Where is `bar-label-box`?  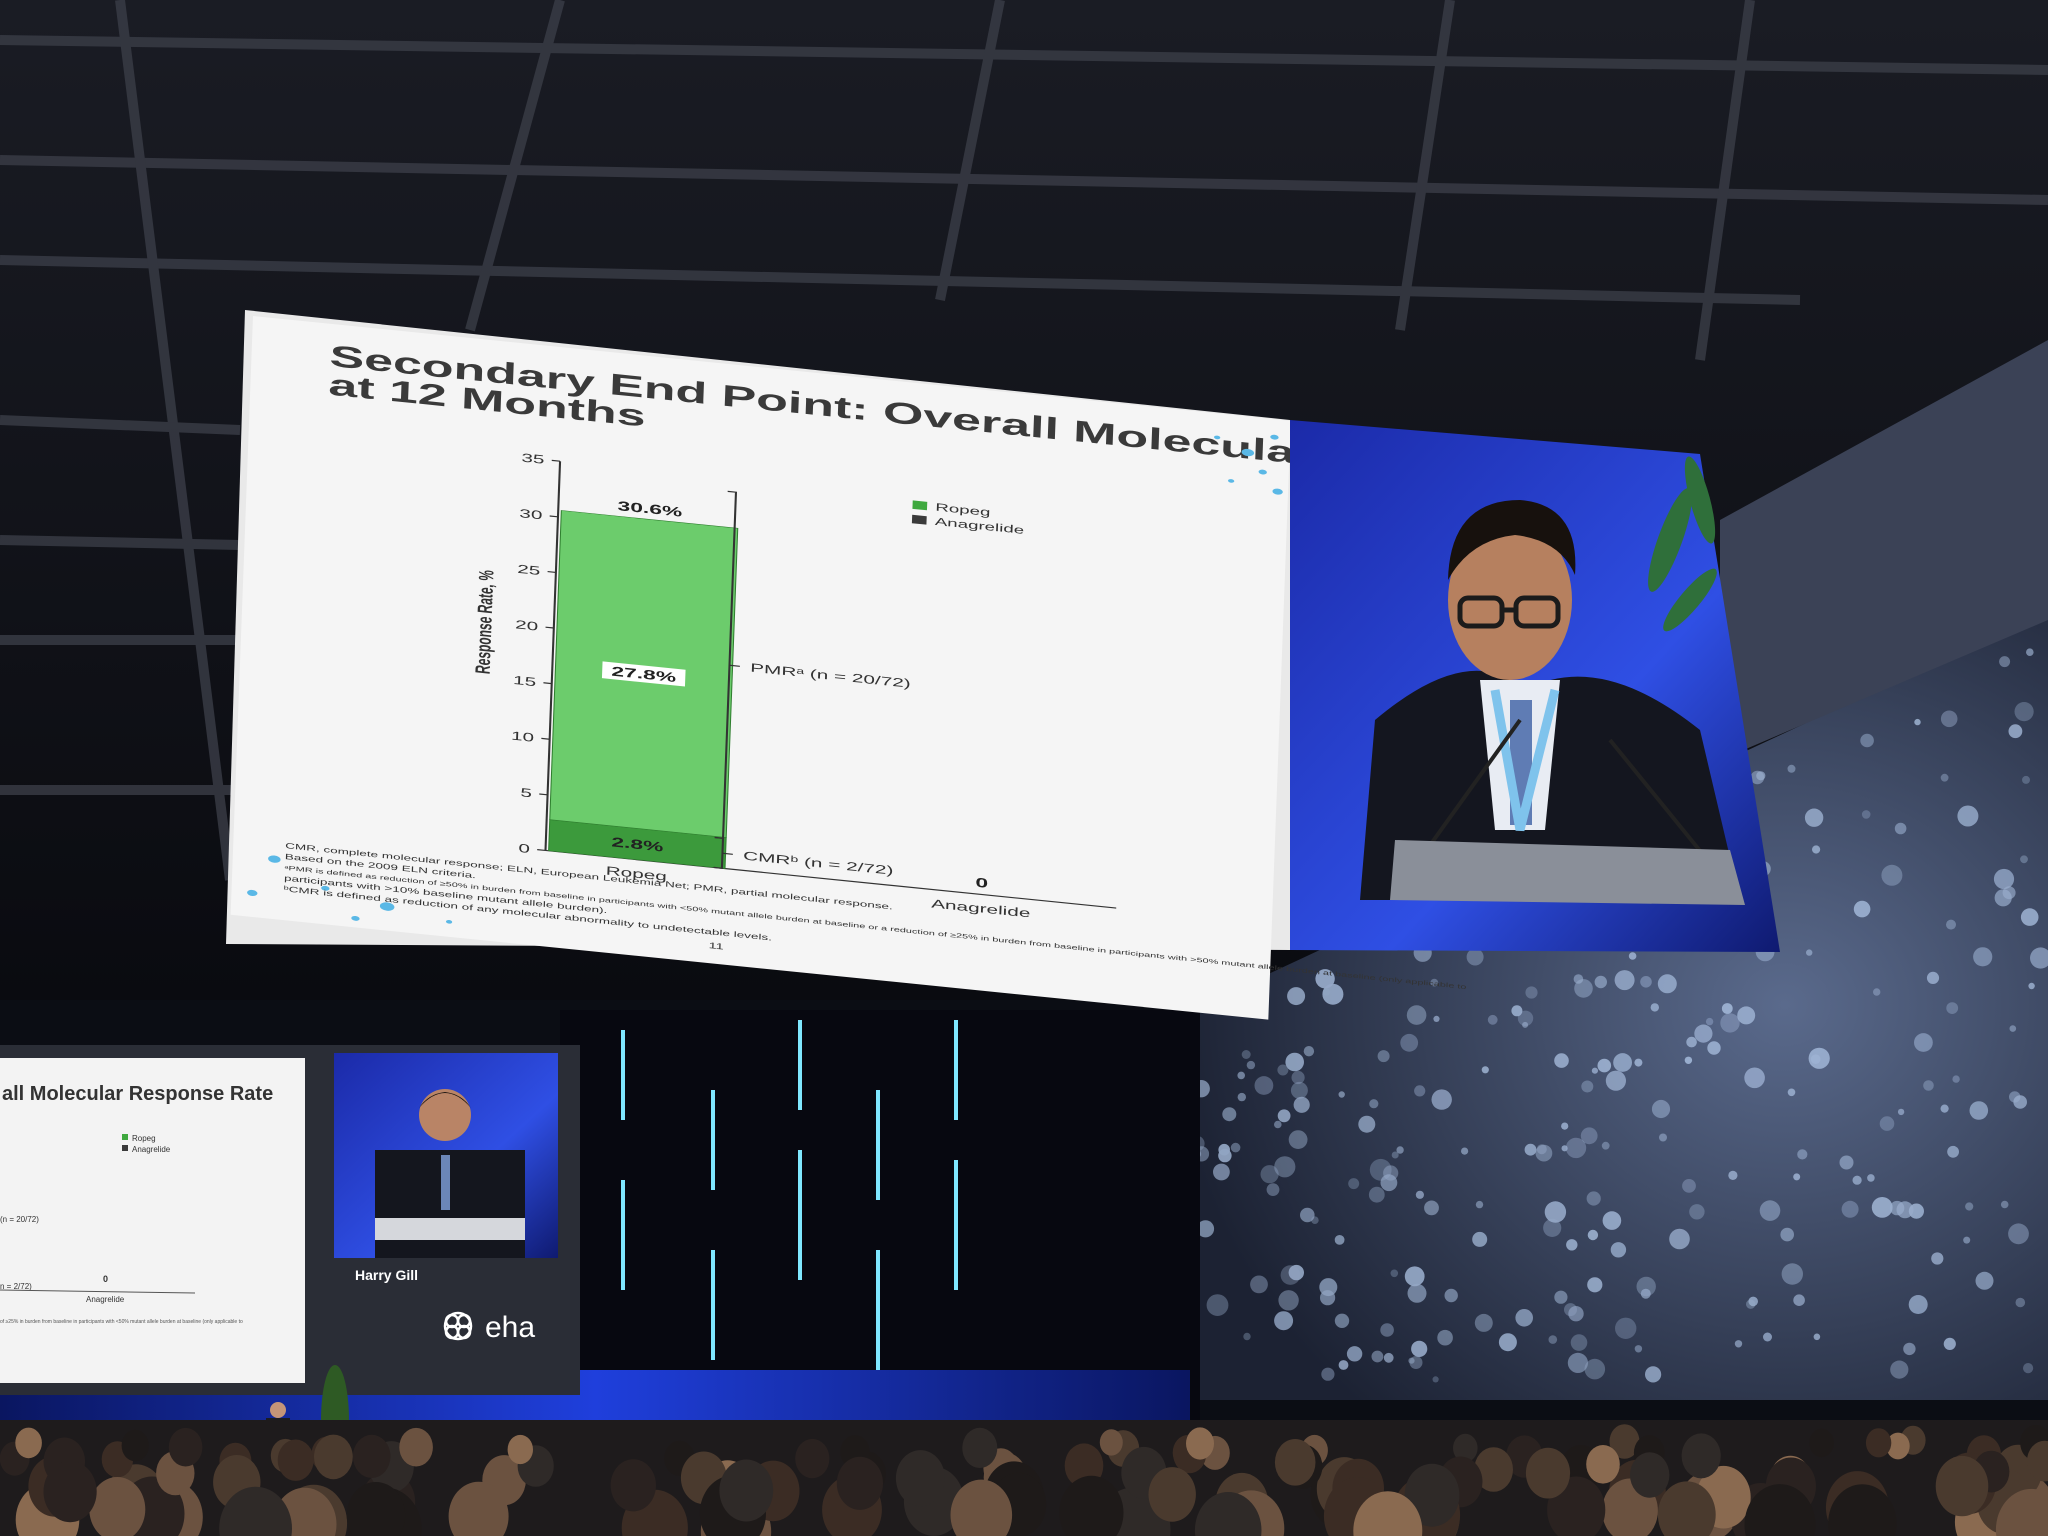
bar-label-box is located at coordinates (643, 674).